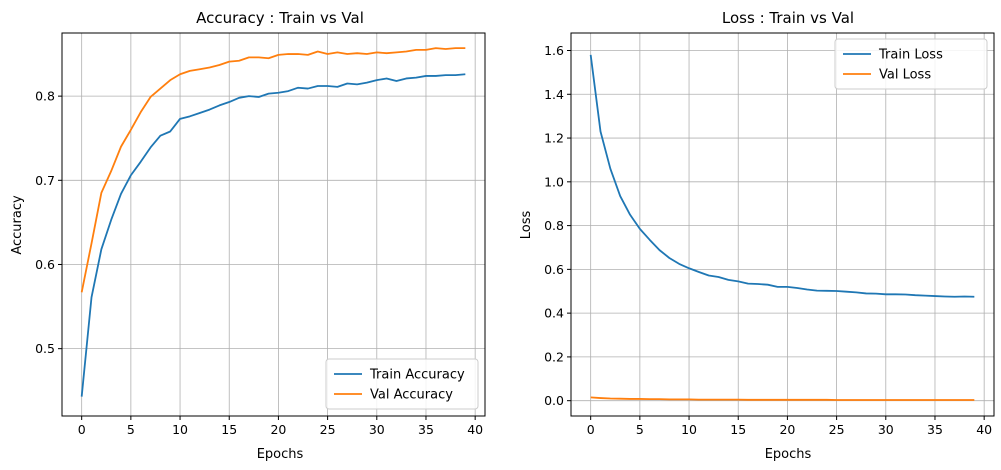  What do you see at coordinates (17, 225) in the screenshot?
I see `y-axis-label: Accuracy` at bounding box center [17, 225].